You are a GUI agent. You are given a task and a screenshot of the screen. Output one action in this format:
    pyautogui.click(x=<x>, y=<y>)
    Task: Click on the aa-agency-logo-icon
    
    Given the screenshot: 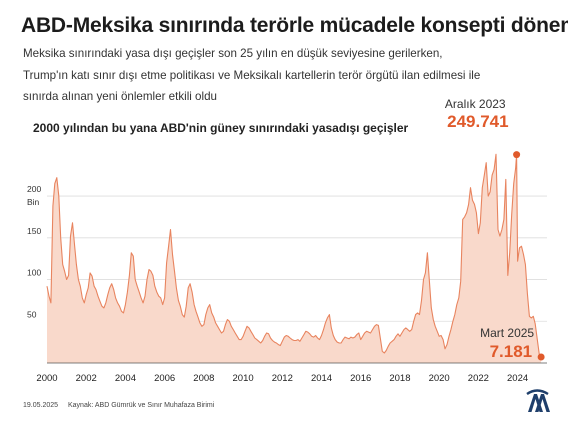 What is the action you would take?
    pyautogui.click(x=538, y=400)
    